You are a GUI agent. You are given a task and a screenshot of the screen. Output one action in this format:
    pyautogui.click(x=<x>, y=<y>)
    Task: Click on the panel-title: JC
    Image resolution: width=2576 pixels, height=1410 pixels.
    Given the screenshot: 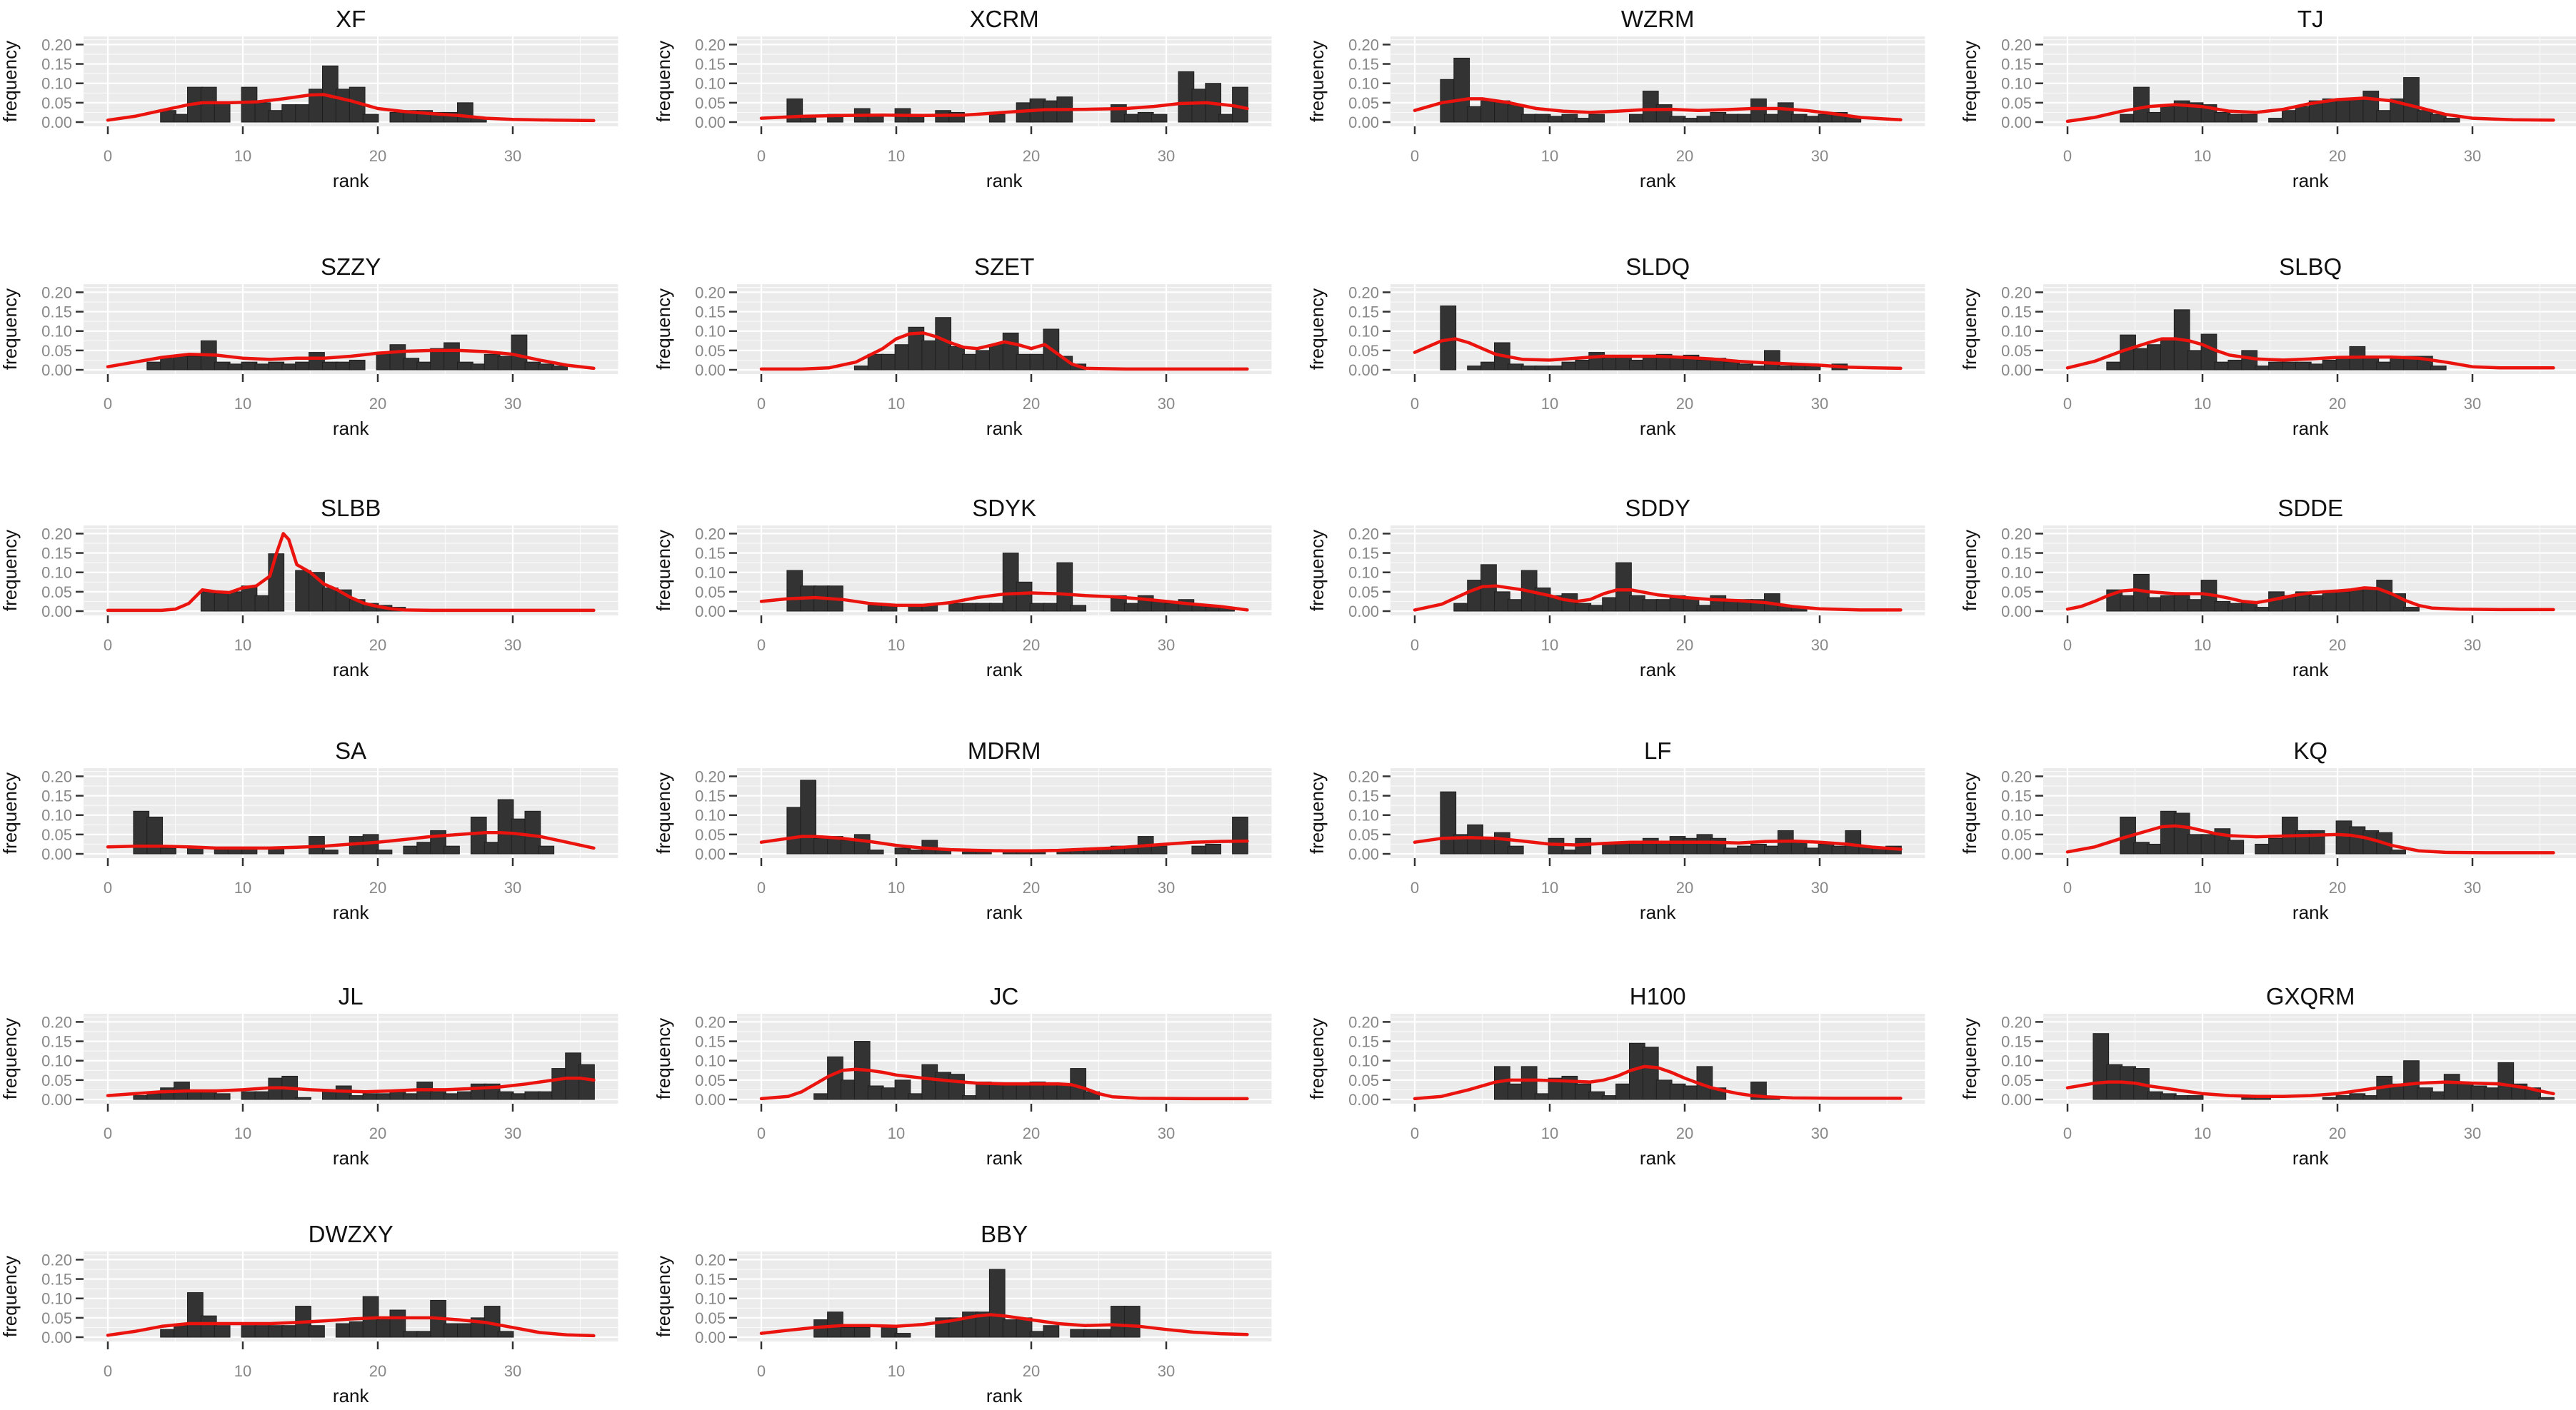 What is the action you would take?
    pyautogui.click(x=1004, y=996)
    